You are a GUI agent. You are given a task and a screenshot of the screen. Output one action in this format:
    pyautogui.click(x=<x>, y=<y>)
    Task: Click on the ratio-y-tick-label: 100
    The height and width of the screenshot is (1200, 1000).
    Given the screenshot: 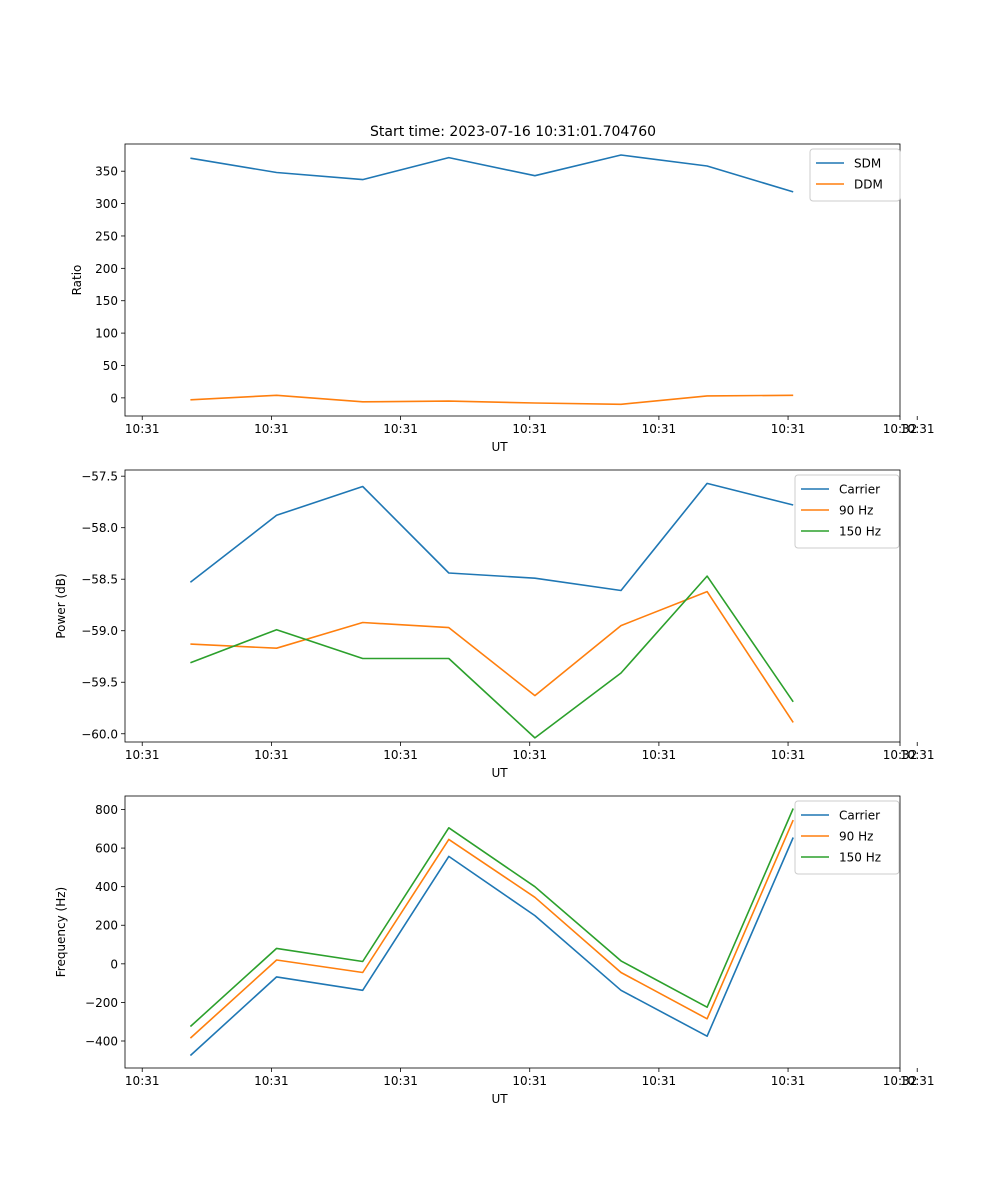 What is the action you would take?
    pyautogui.click(x=106, y=334)
    